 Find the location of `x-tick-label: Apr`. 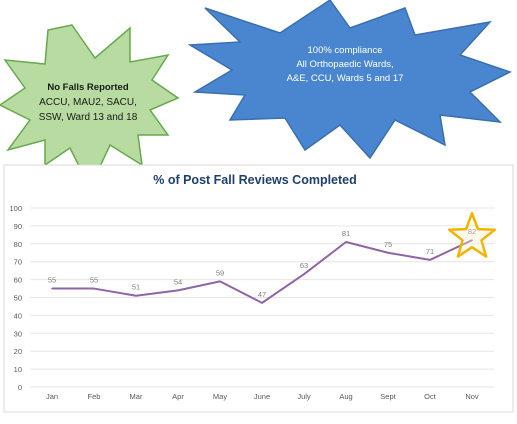

x-tick-label: Apr is located at coordinates (178, 396).